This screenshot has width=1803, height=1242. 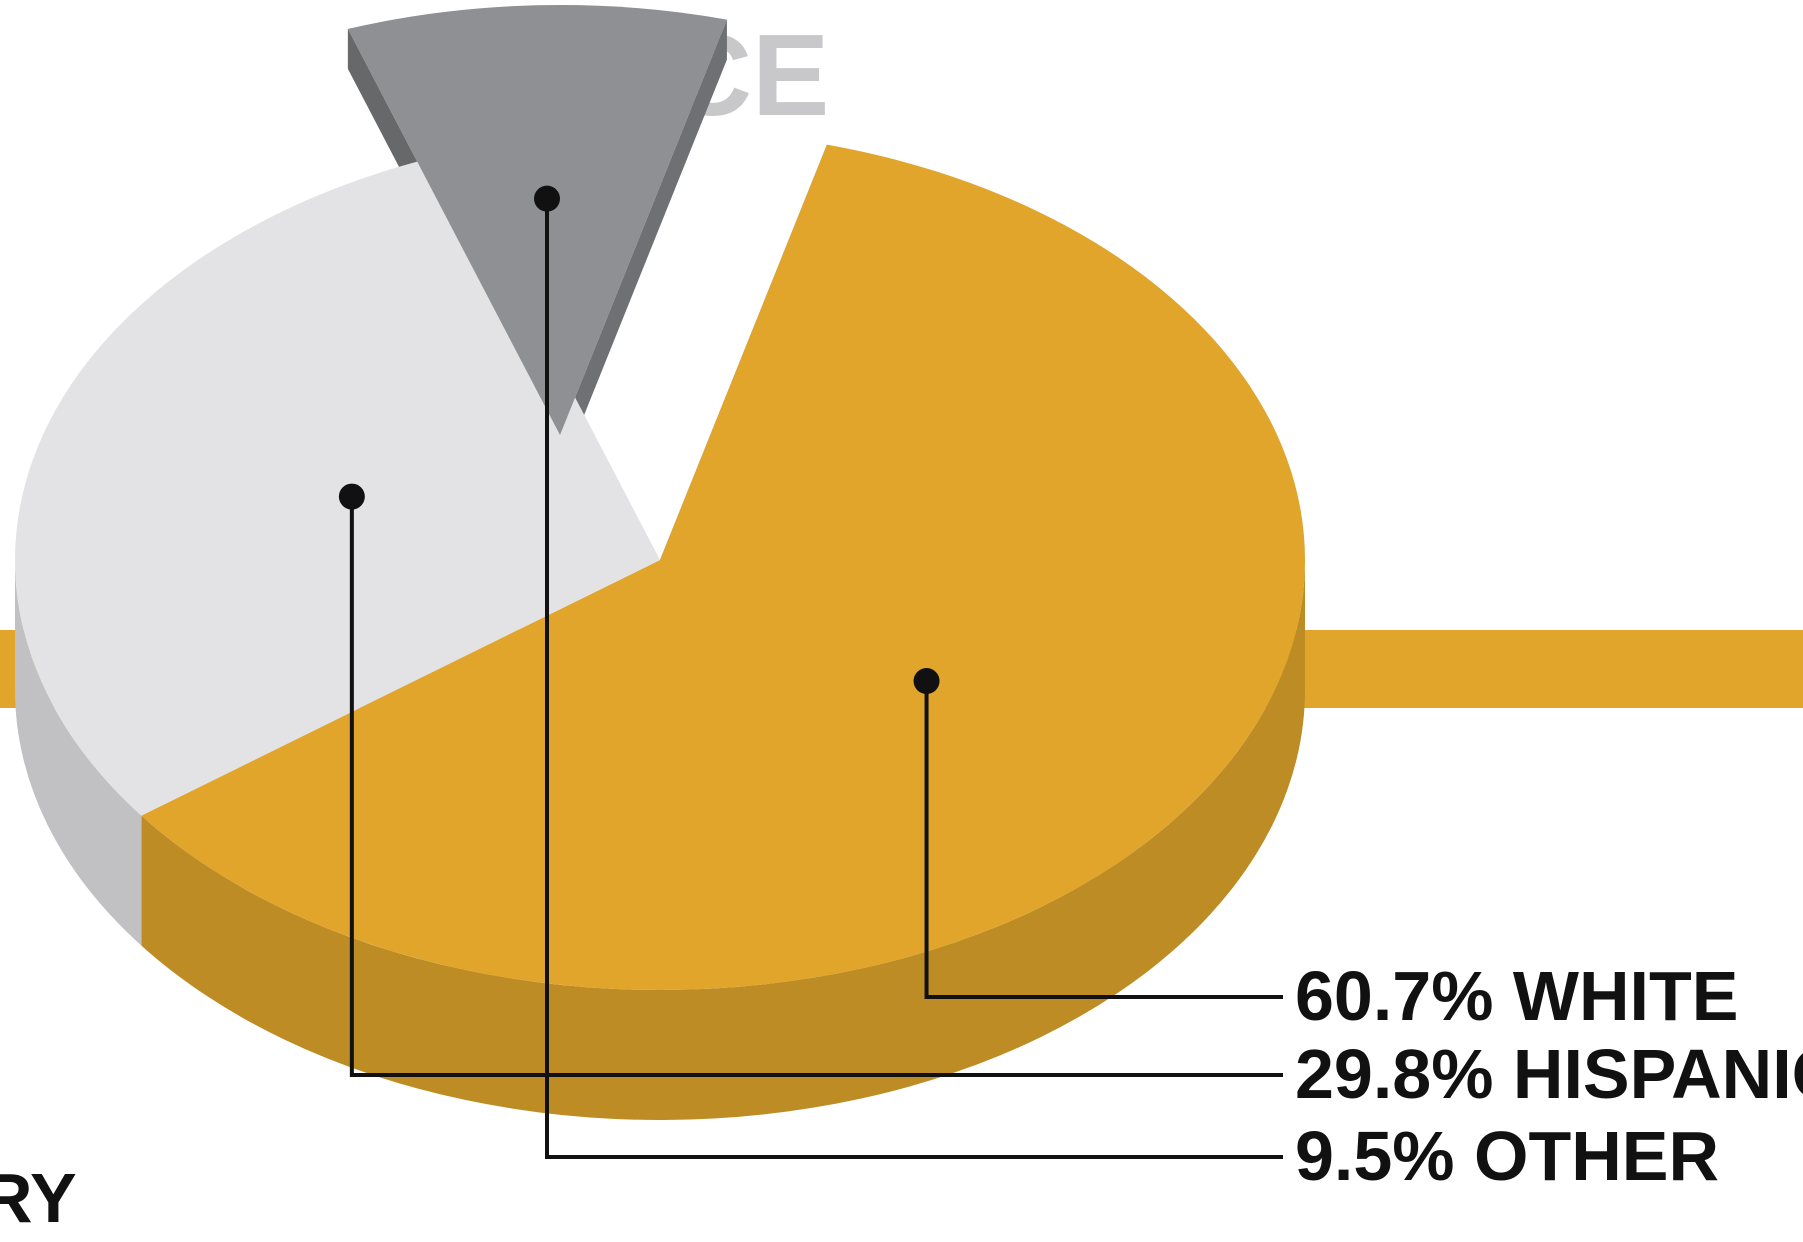 What do you see at coordinates (1516, 996) in the screenshot?
I see `label-white: 60.7% WHITE` at bounding box center [1516, 996].